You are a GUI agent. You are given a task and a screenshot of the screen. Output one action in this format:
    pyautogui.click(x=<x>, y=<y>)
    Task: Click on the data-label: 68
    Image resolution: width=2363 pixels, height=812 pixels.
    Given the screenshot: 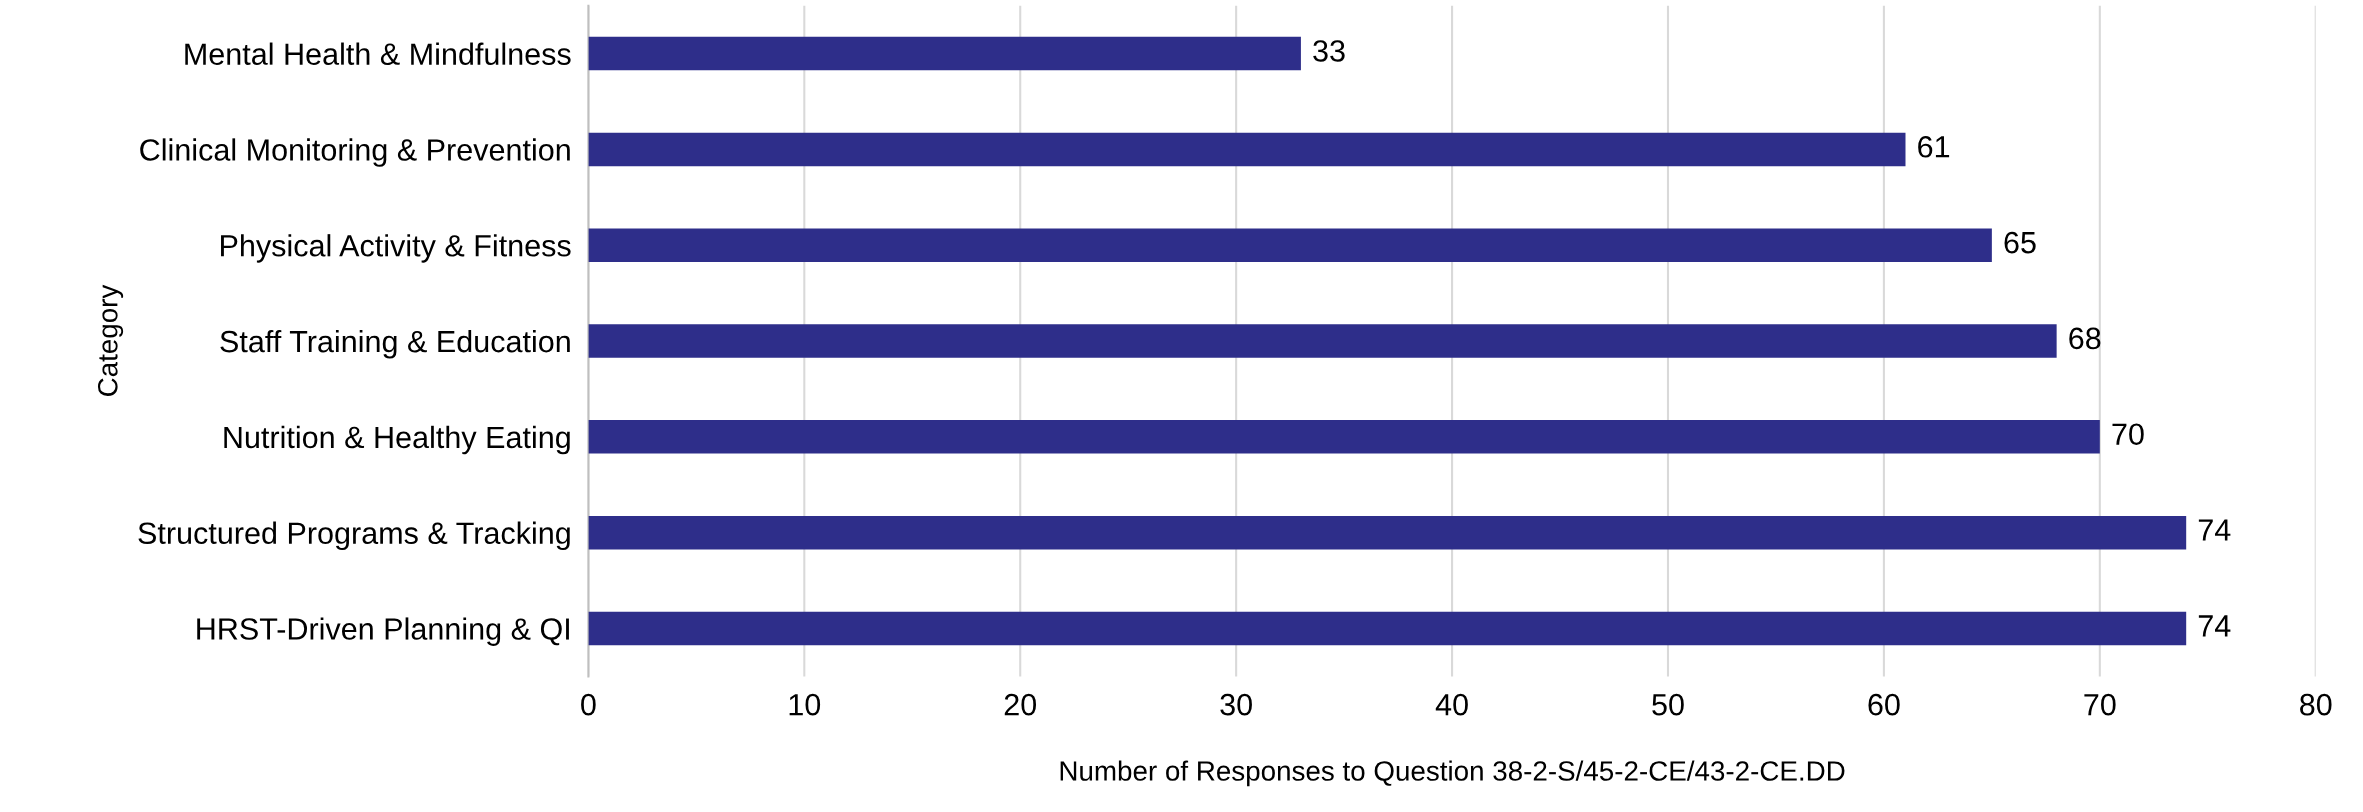 What is the action you would take?
    pyautogui.click(x=2085, y=338)
    